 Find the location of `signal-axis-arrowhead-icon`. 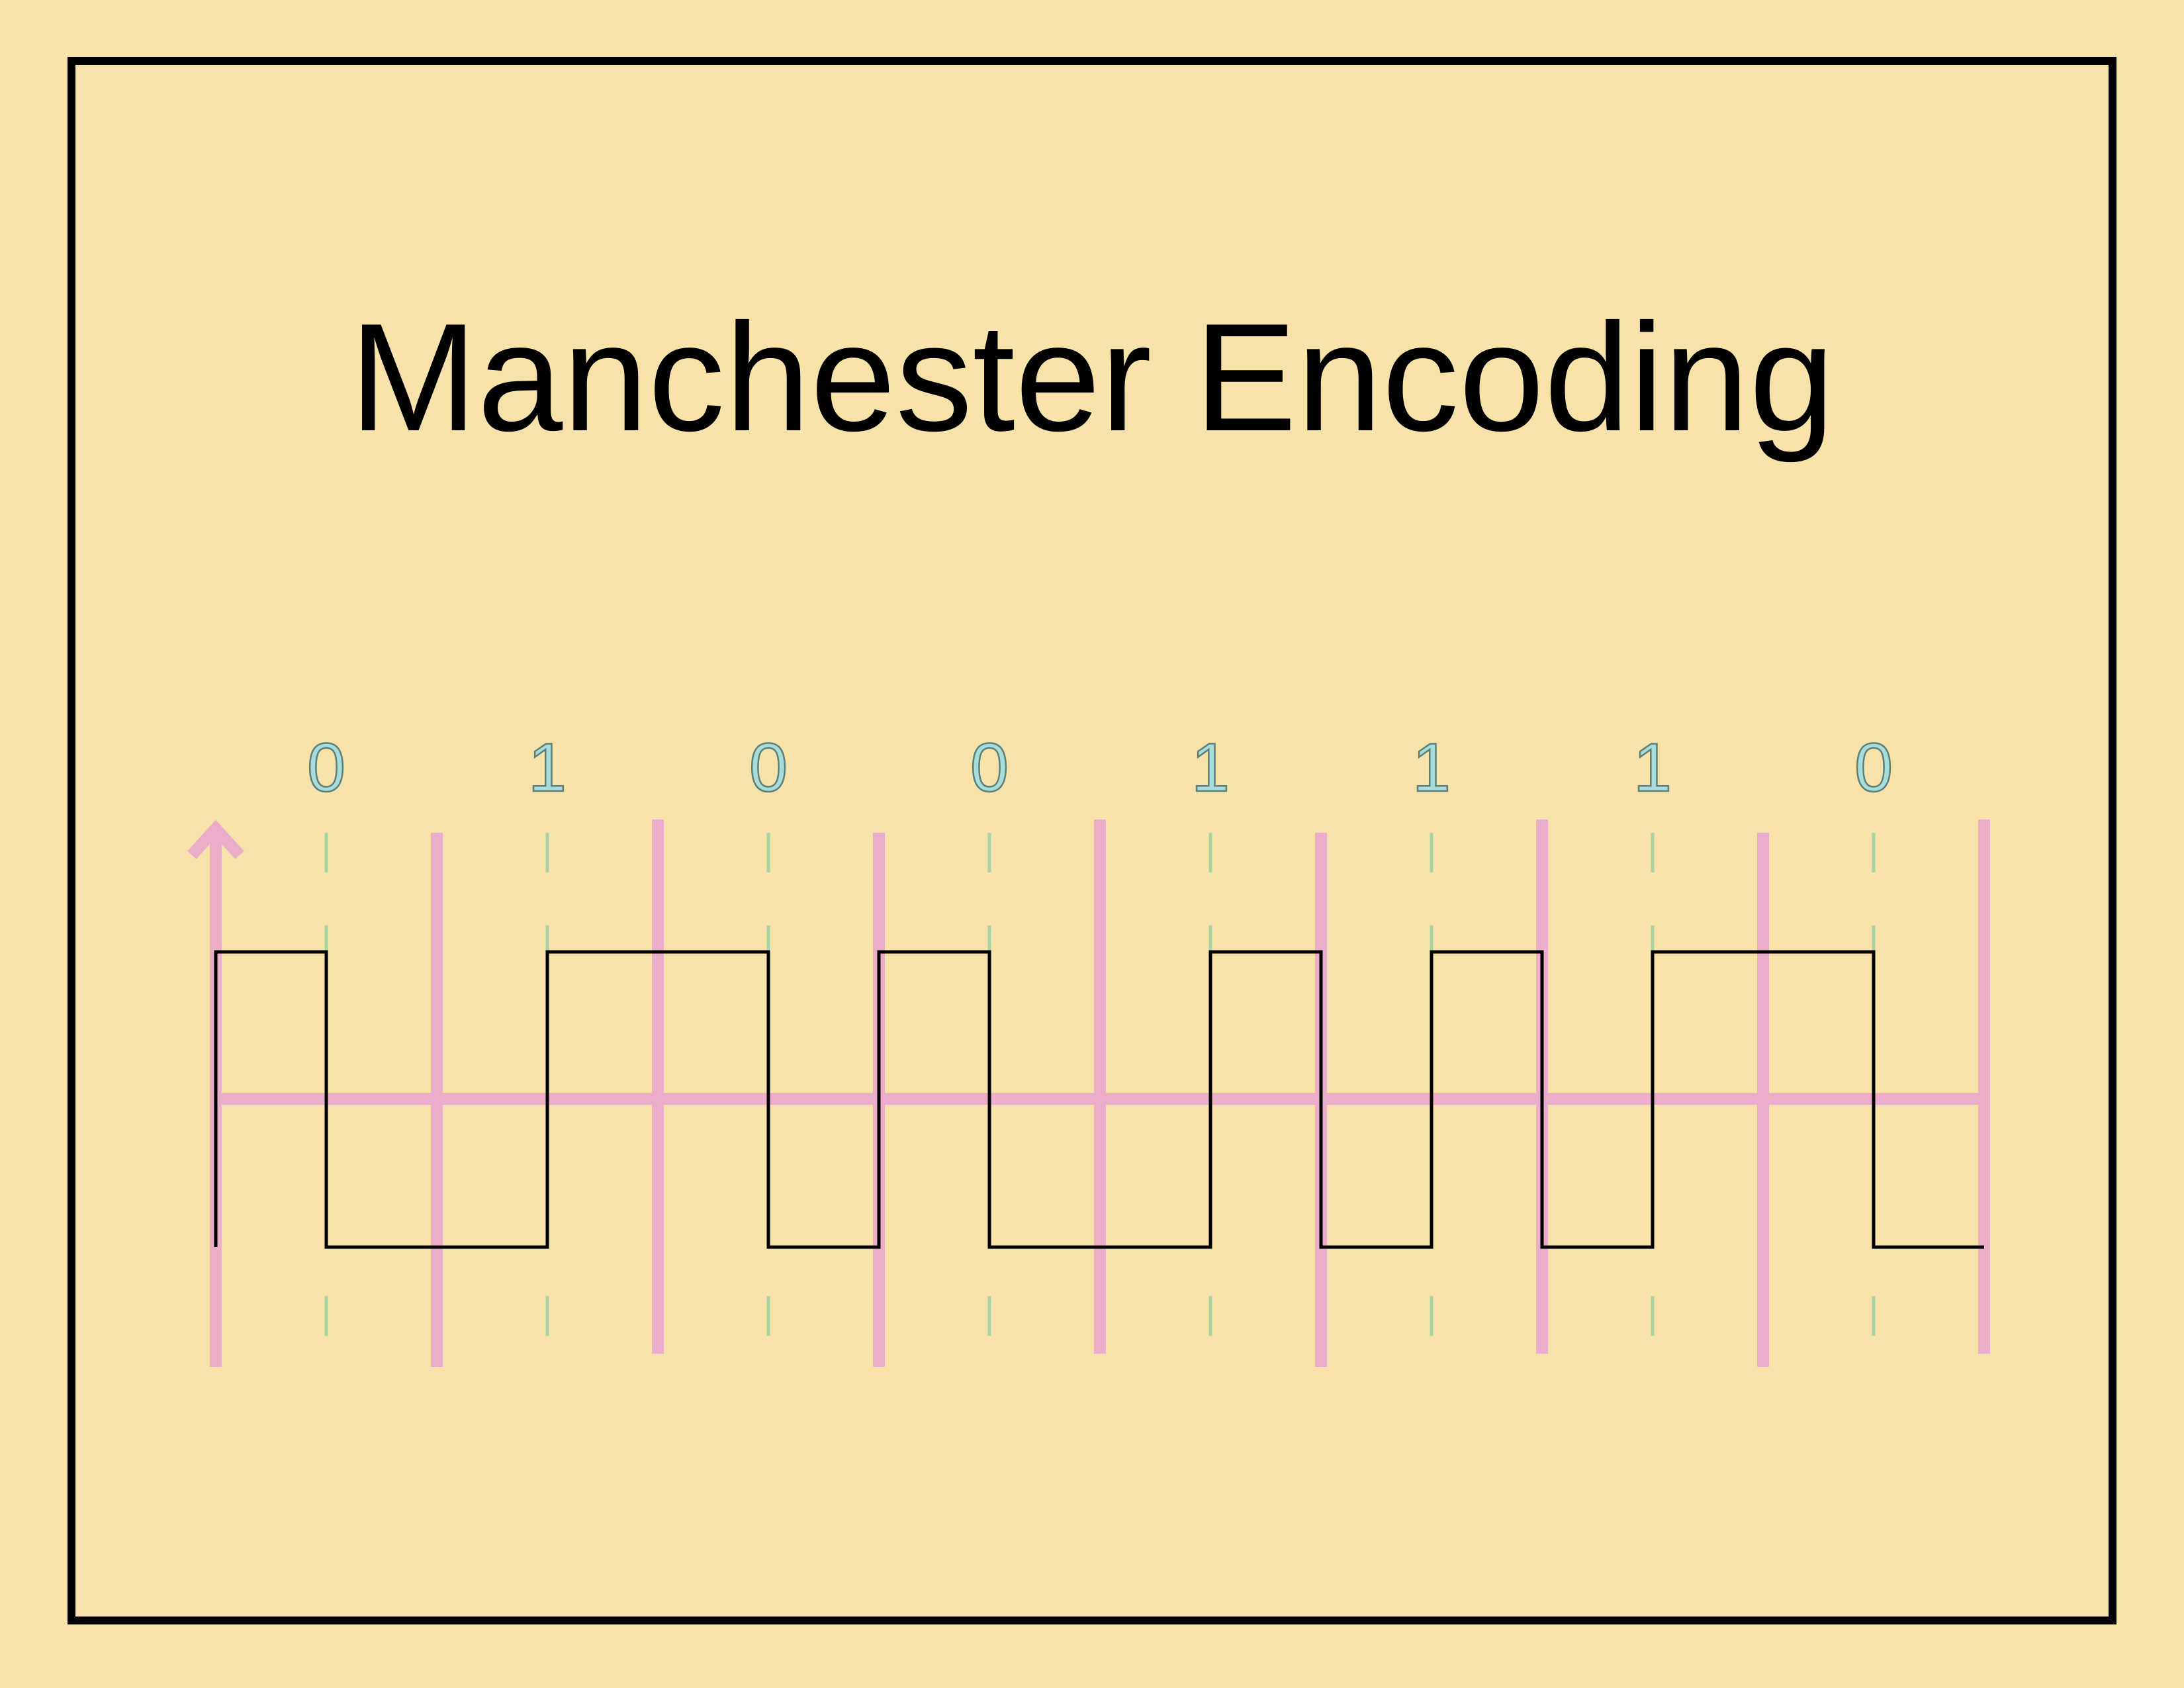

signal-axis-arrowhead-icon is located at coordinates (215, 839).